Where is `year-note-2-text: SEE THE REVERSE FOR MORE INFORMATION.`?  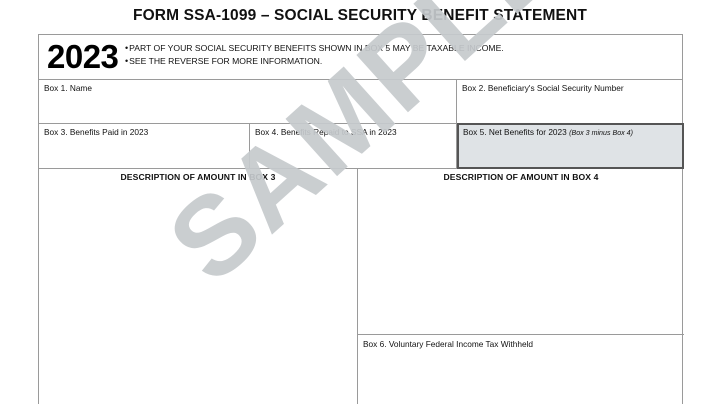 year-note-2-text: SEE THE REVERSE FOR MORE INFORMATION. is located at coordinates (226, 60).